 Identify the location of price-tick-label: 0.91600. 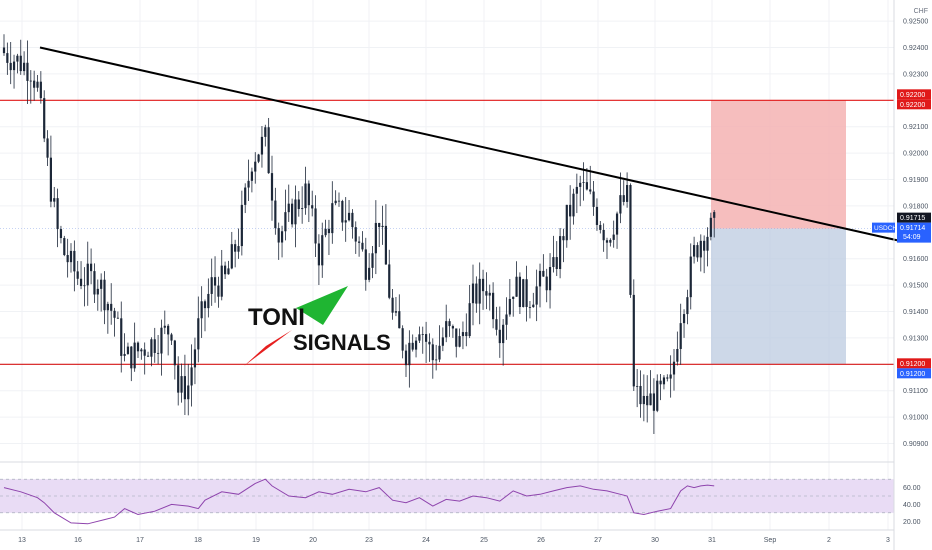
(915, 259).